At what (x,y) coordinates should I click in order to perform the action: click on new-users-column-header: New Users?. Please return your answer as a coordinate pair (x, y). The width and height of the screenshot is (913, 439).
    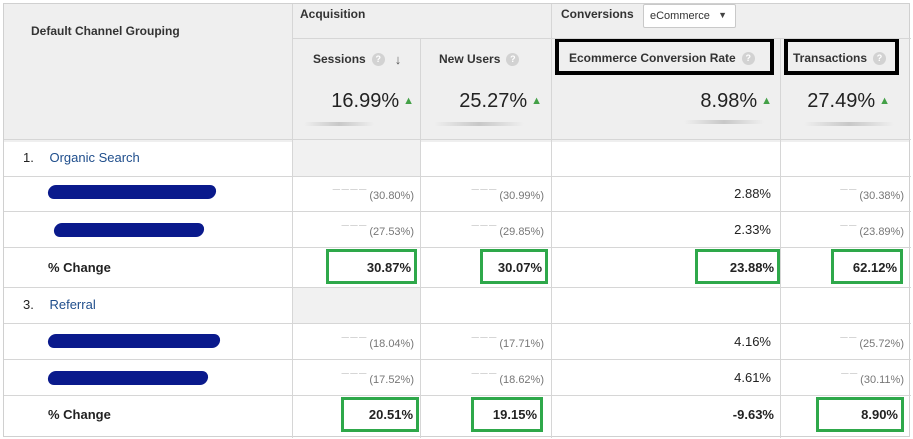
    Looking at the image, I should click on (479, 59).